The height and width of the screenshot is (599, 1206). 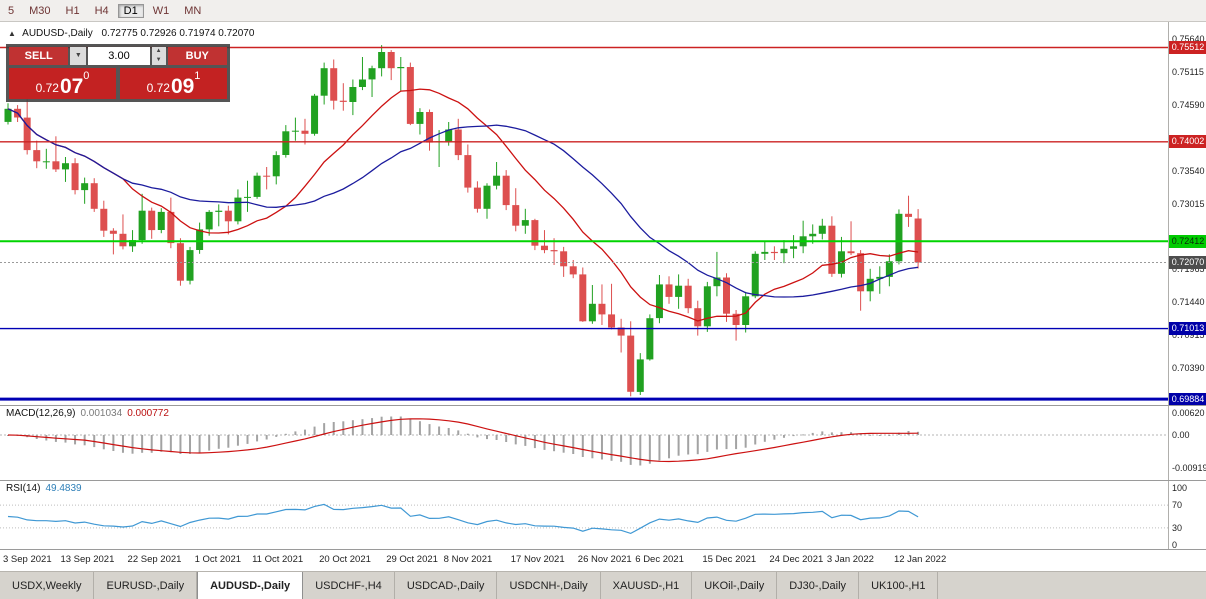 I want to click on macd-label: MACD(12,26,9), so click(x=41, y=413).